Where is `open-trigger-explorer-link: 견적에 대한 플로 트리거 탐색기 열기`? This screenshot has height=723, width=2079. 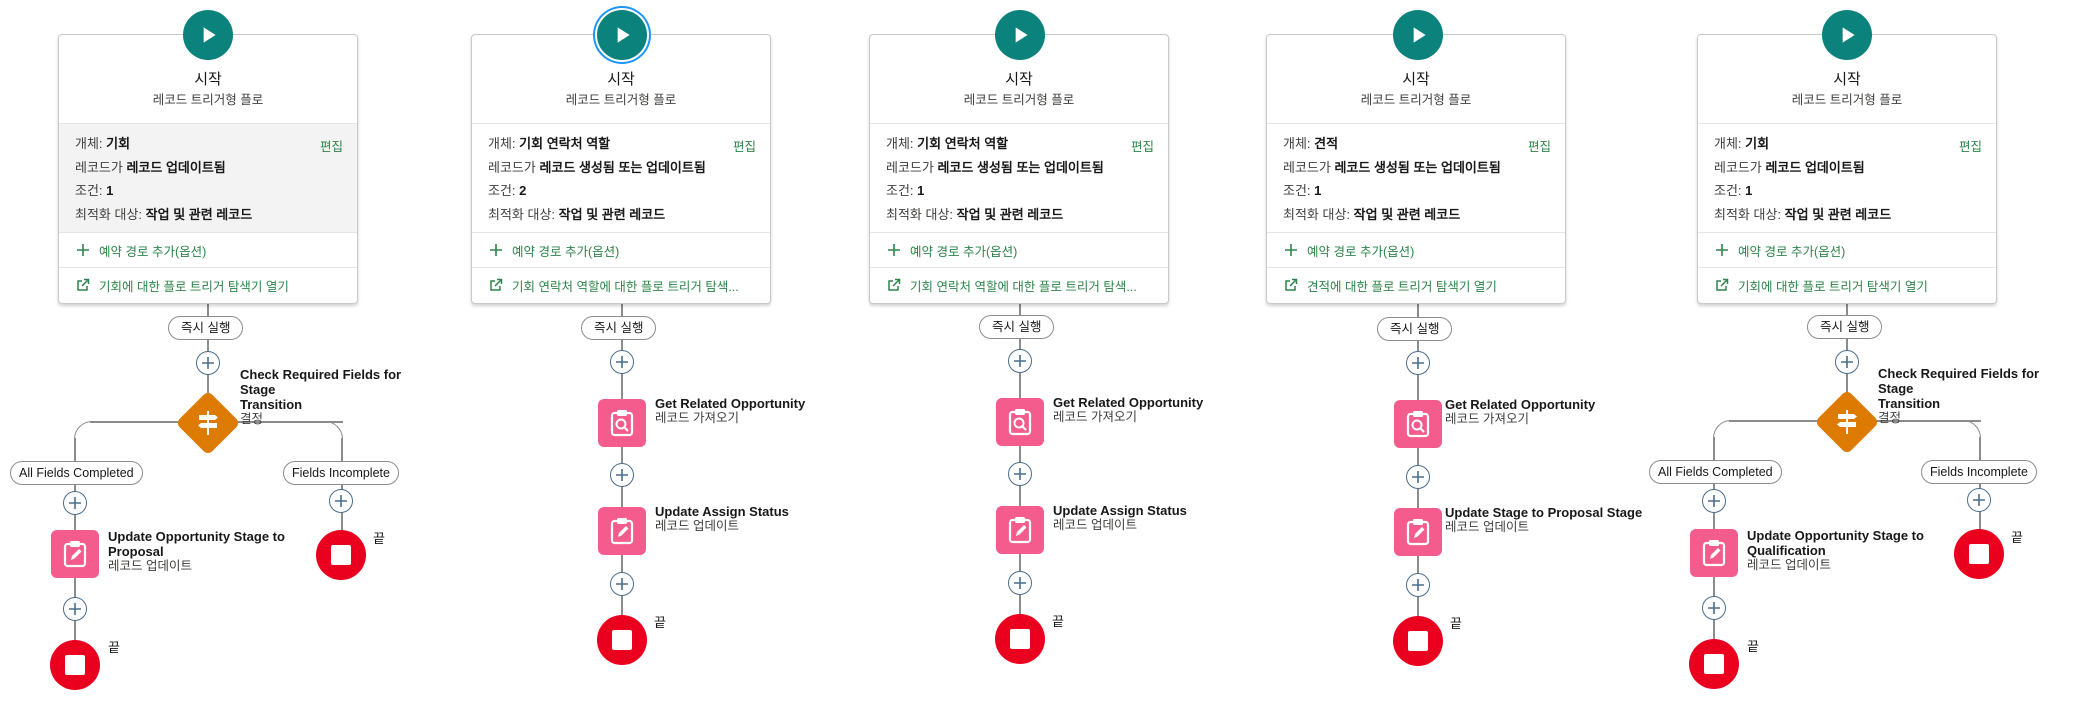
open-trigger-explorer-link: 견적에 대한 플로 트리거 탐색기 열기 is located at coordinates (1416, 284).